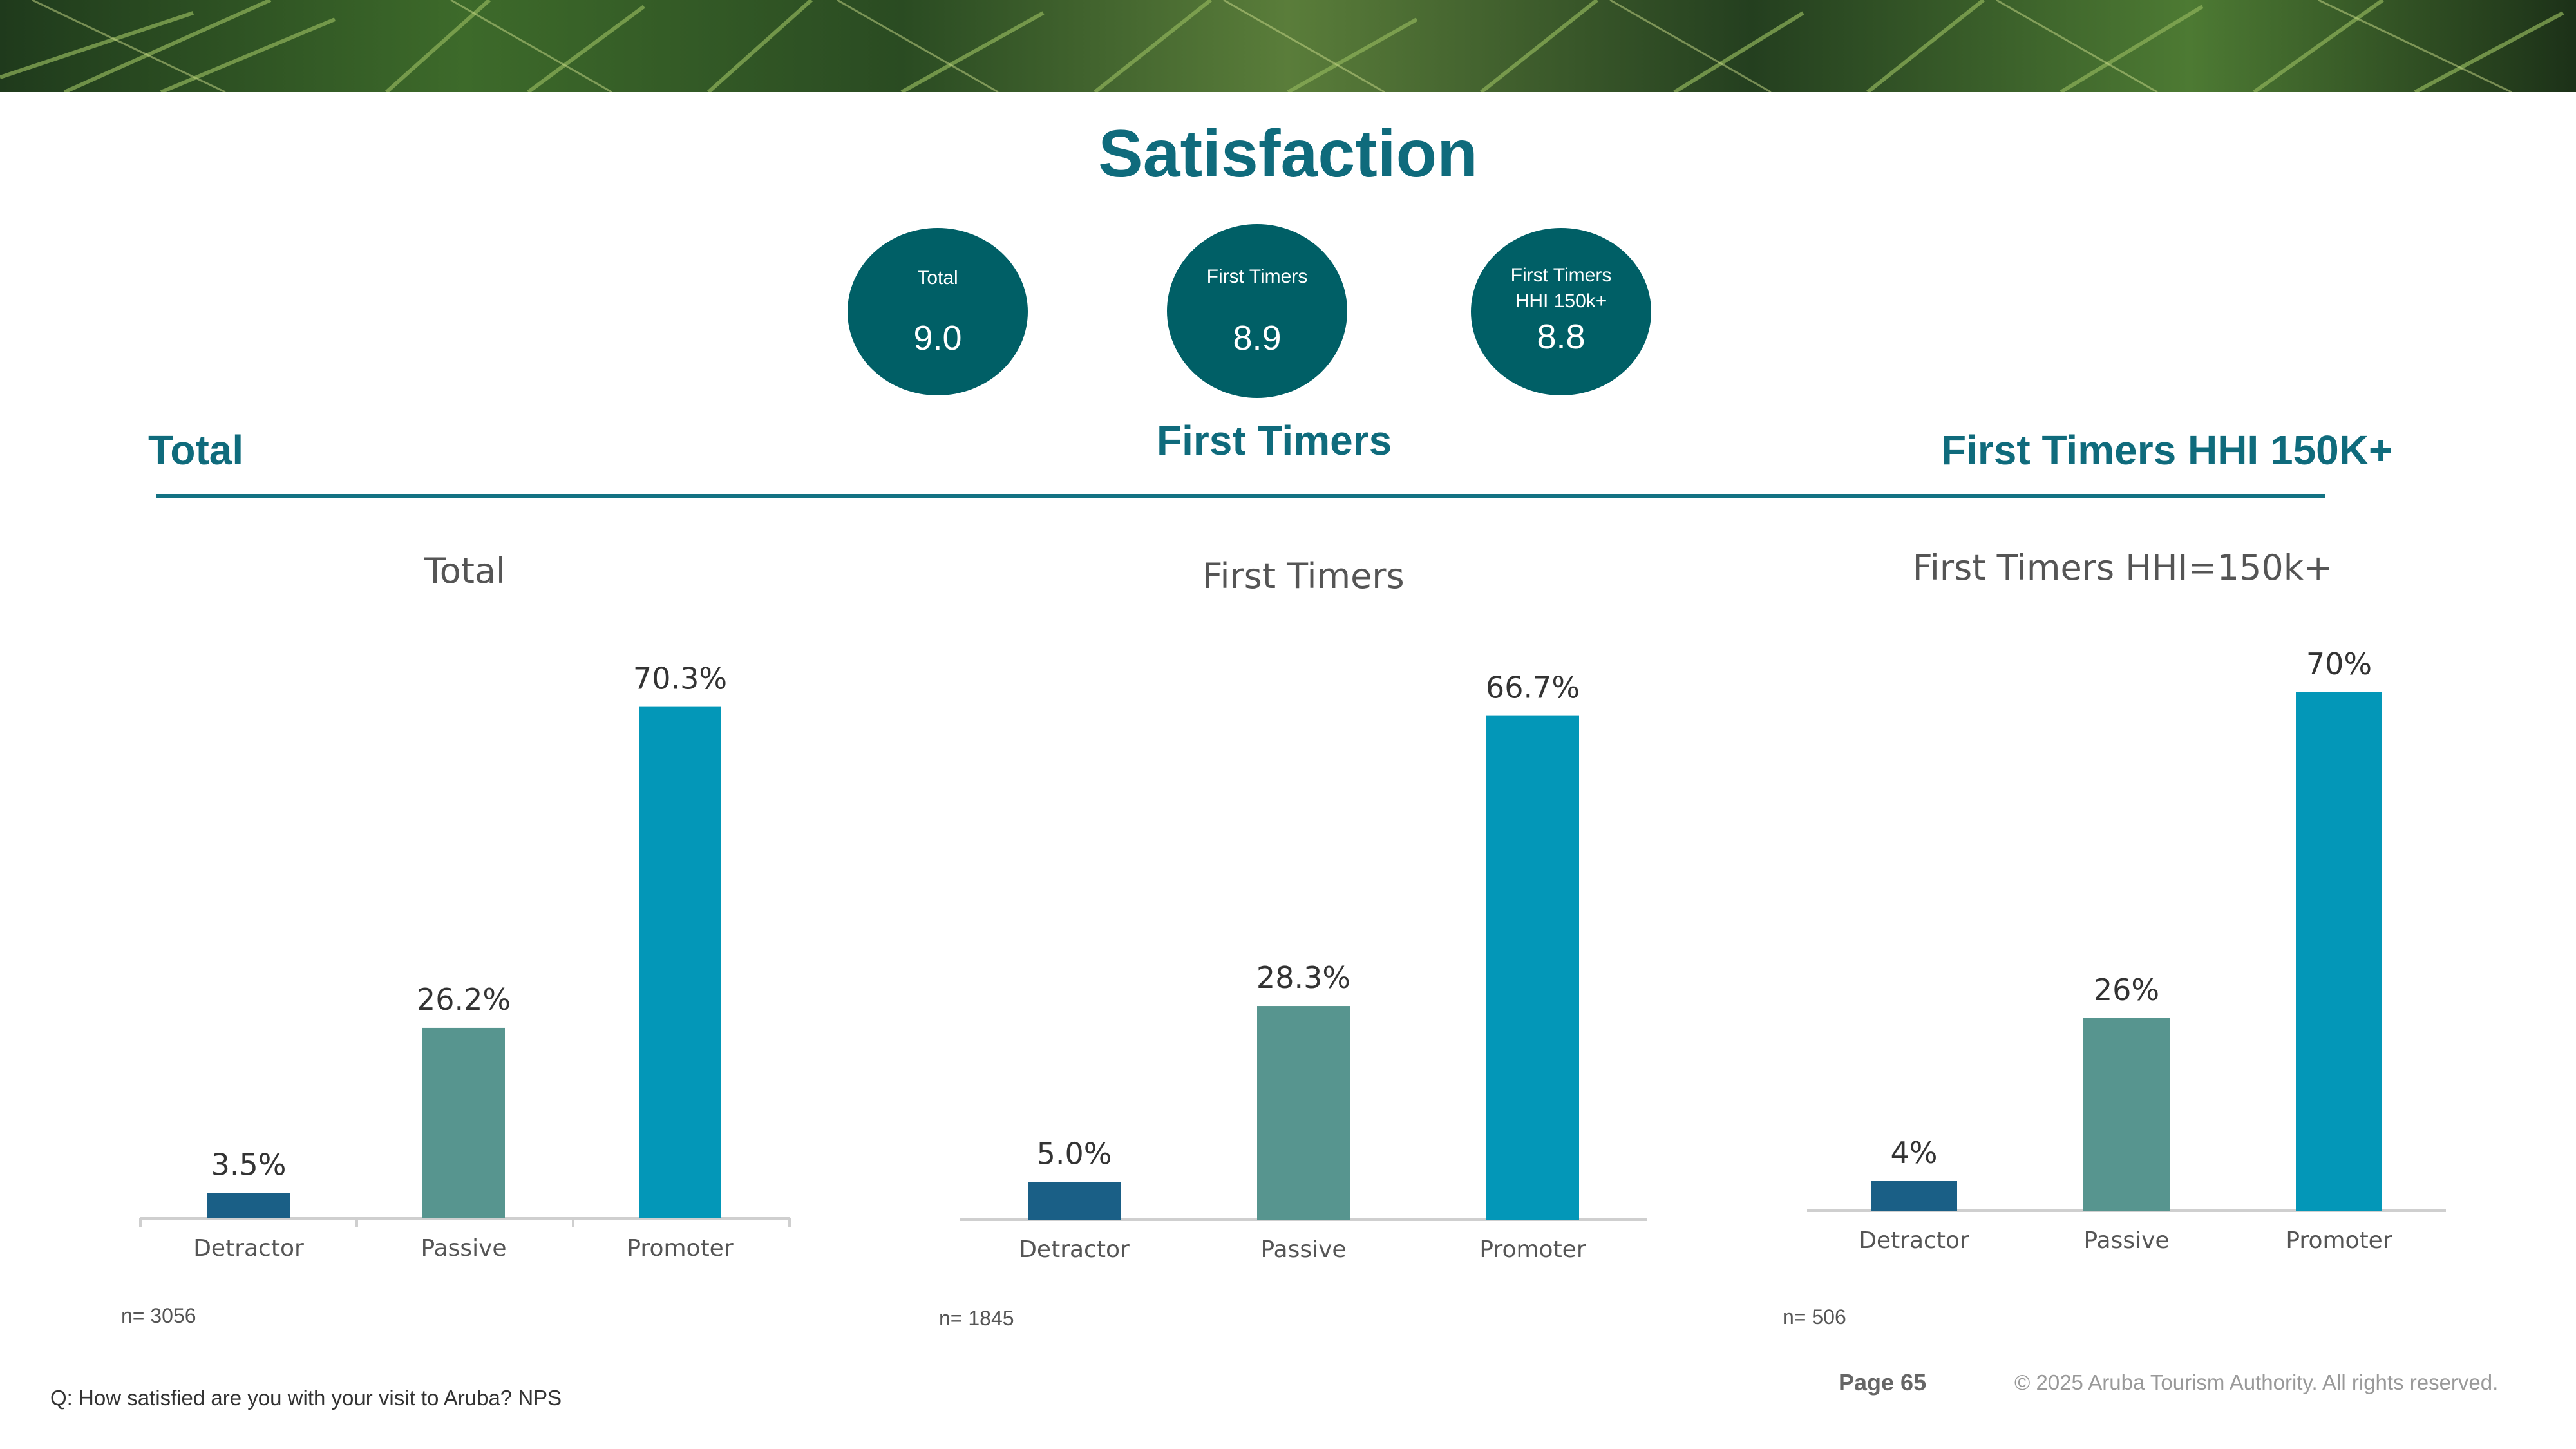 The width and height of the screenshot is (2576, 1449). I want to click on chart-3-title: First Timers HHI=150k+, so click(2123, 567).